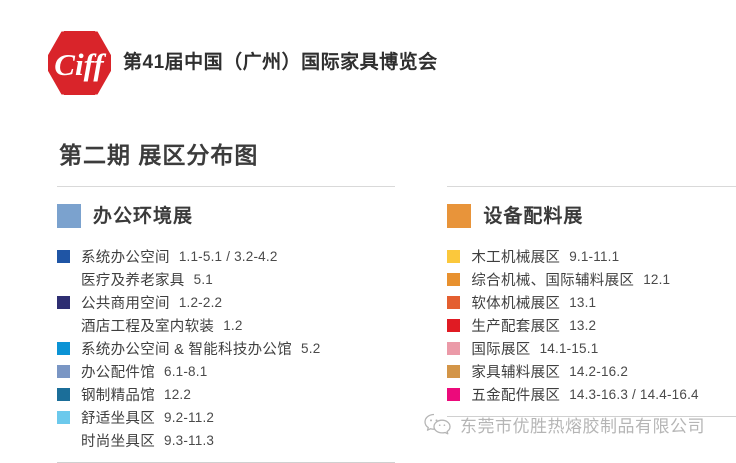 This screenshot has height=463, width=736. I want to click on legend-label: 综合机械、国际辅料展区, so click(553, 281).